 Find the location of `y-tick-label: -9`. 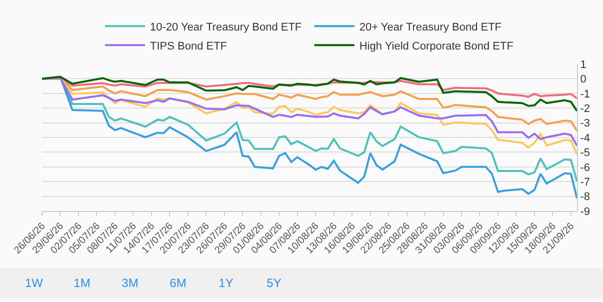

y-tick-label: -9 is located at coordinates (585, 212).